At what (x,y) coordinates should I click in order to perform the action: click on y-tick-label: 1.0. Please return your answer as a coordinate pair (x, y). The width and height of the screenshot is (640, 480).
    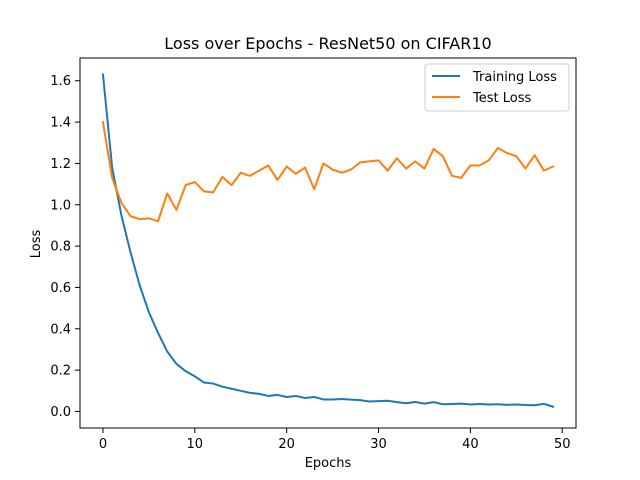
    Looking at the image, I should click on (60, 205).